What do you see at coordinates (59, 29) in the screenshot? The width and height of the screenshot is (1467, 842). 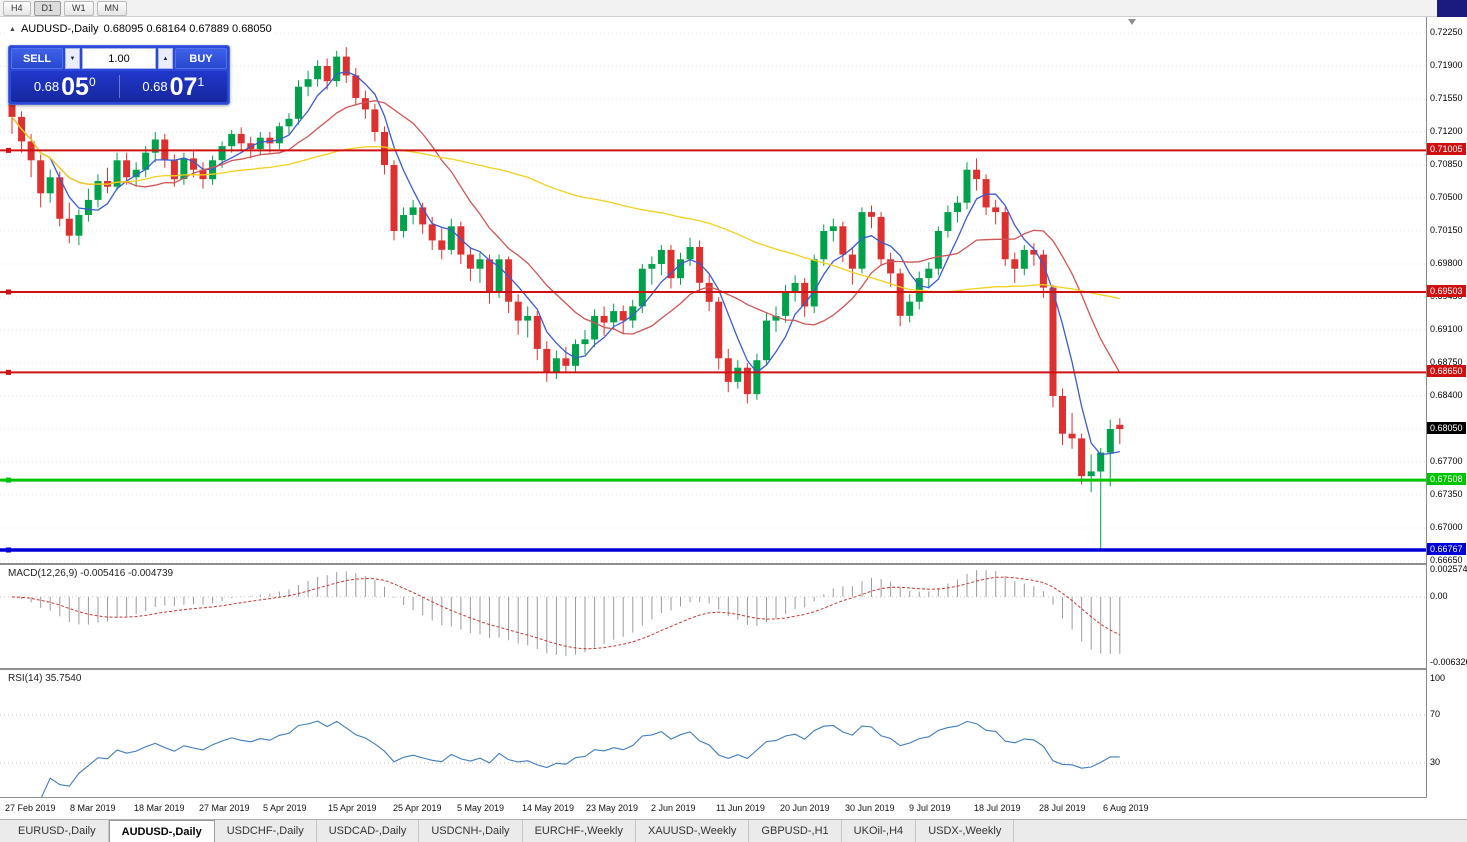 I see `chart-symbol-period: AUDUSD-,Daily` at bounding box center [59, 29].